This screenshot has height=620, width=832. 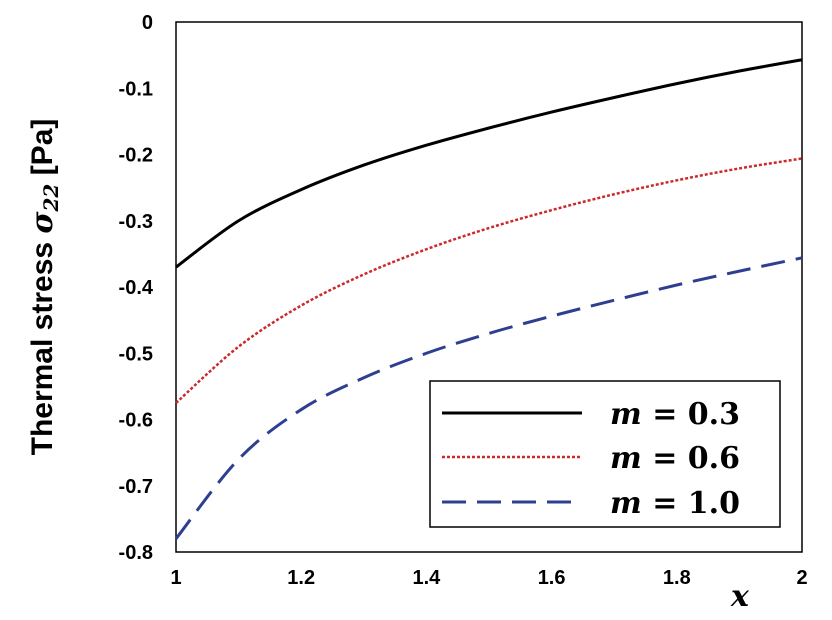 What do you see at coordinates (136, 487) in the screenshot?
I see `y-tick-label: -0.7` at bounding box center [136, 487].